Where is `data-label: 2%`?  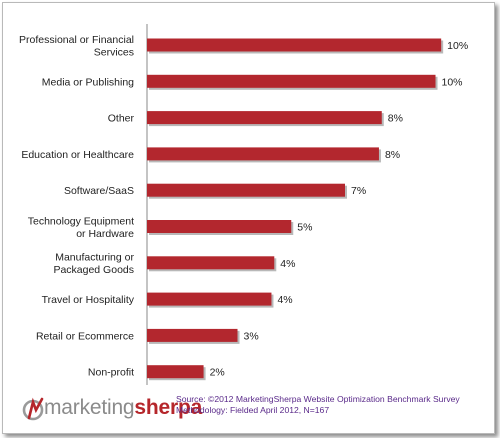 data-label: 2% is located at coordinates (217, 373).